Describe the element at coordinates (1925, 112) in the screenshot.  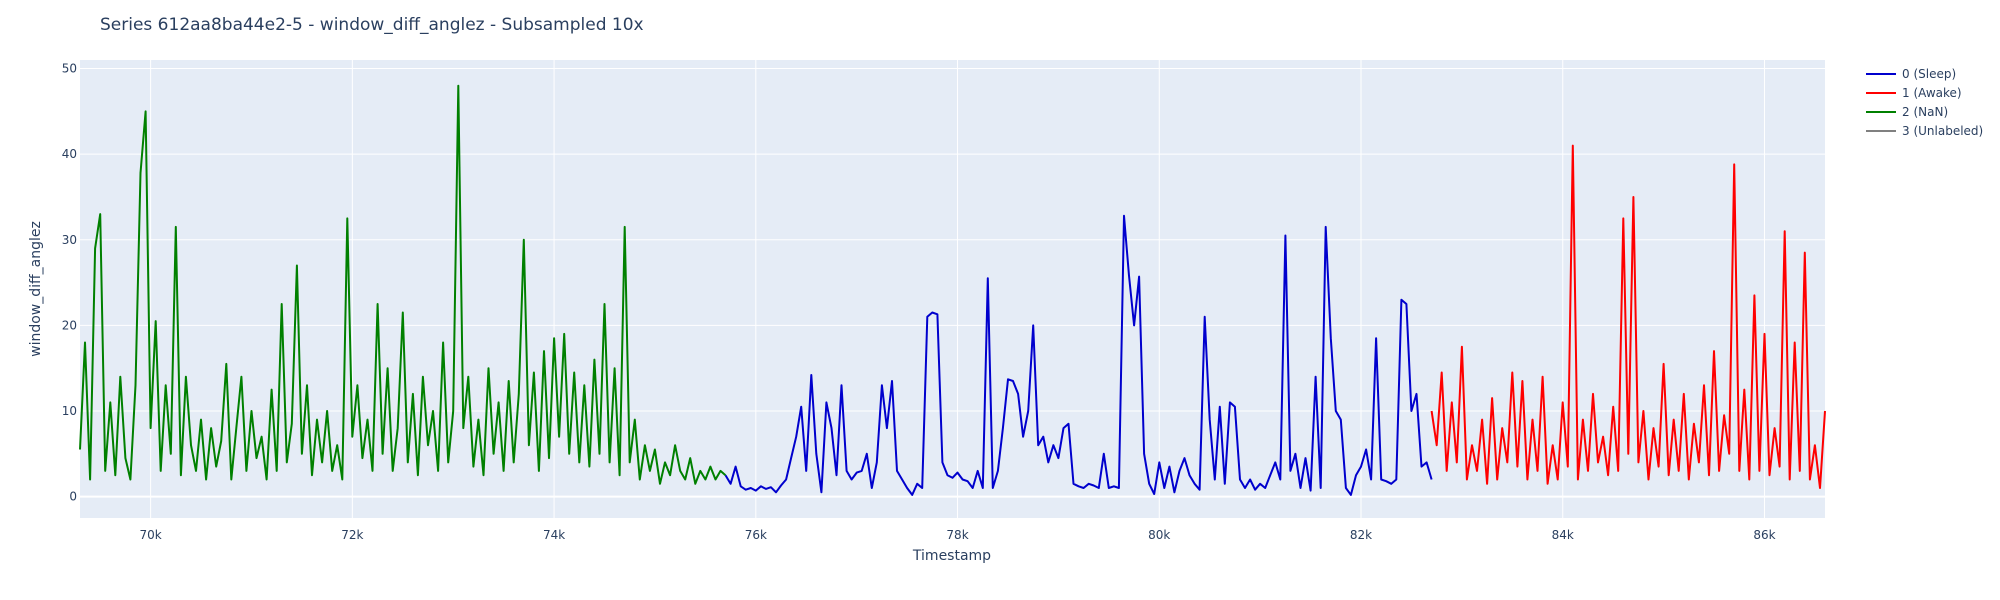
I see `legend-label: 2 (NaN)` at that location.